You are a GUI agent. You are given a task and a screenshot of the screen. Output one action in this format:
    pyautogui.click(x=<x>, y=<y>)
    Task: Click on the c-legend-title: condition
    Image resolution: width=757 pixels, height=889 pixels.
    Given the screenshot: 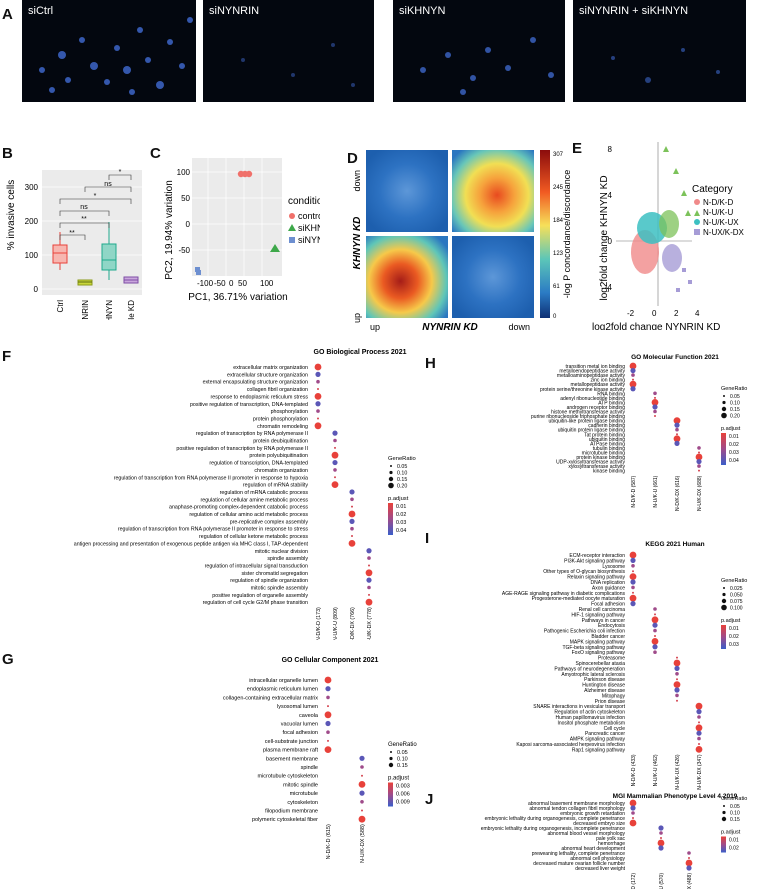 What is the action you would take?
    pyautogui.click(x=304, y=201)
    